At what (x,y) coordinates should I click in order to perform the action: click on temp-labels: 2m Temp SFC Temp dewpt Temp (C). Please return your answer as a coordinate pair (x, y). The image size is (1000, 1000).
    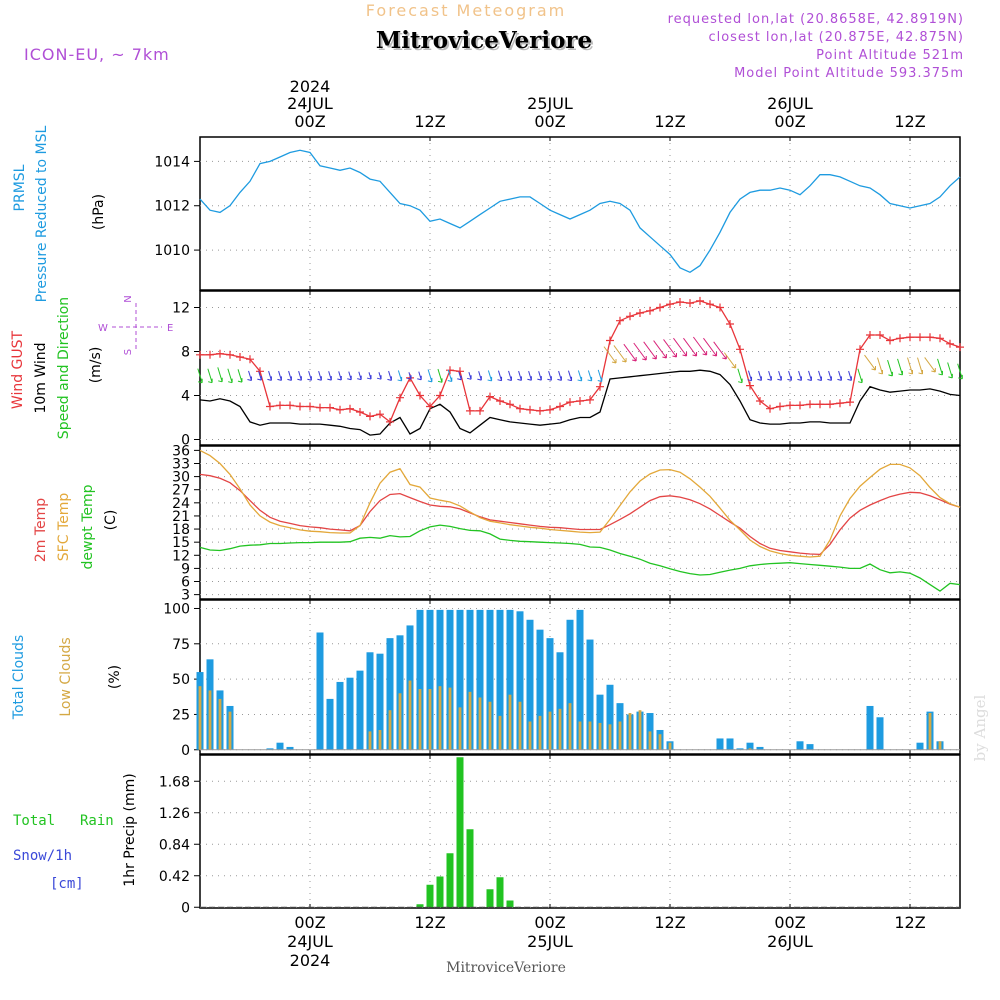
    Looking at the image, I should click on (76, 526).